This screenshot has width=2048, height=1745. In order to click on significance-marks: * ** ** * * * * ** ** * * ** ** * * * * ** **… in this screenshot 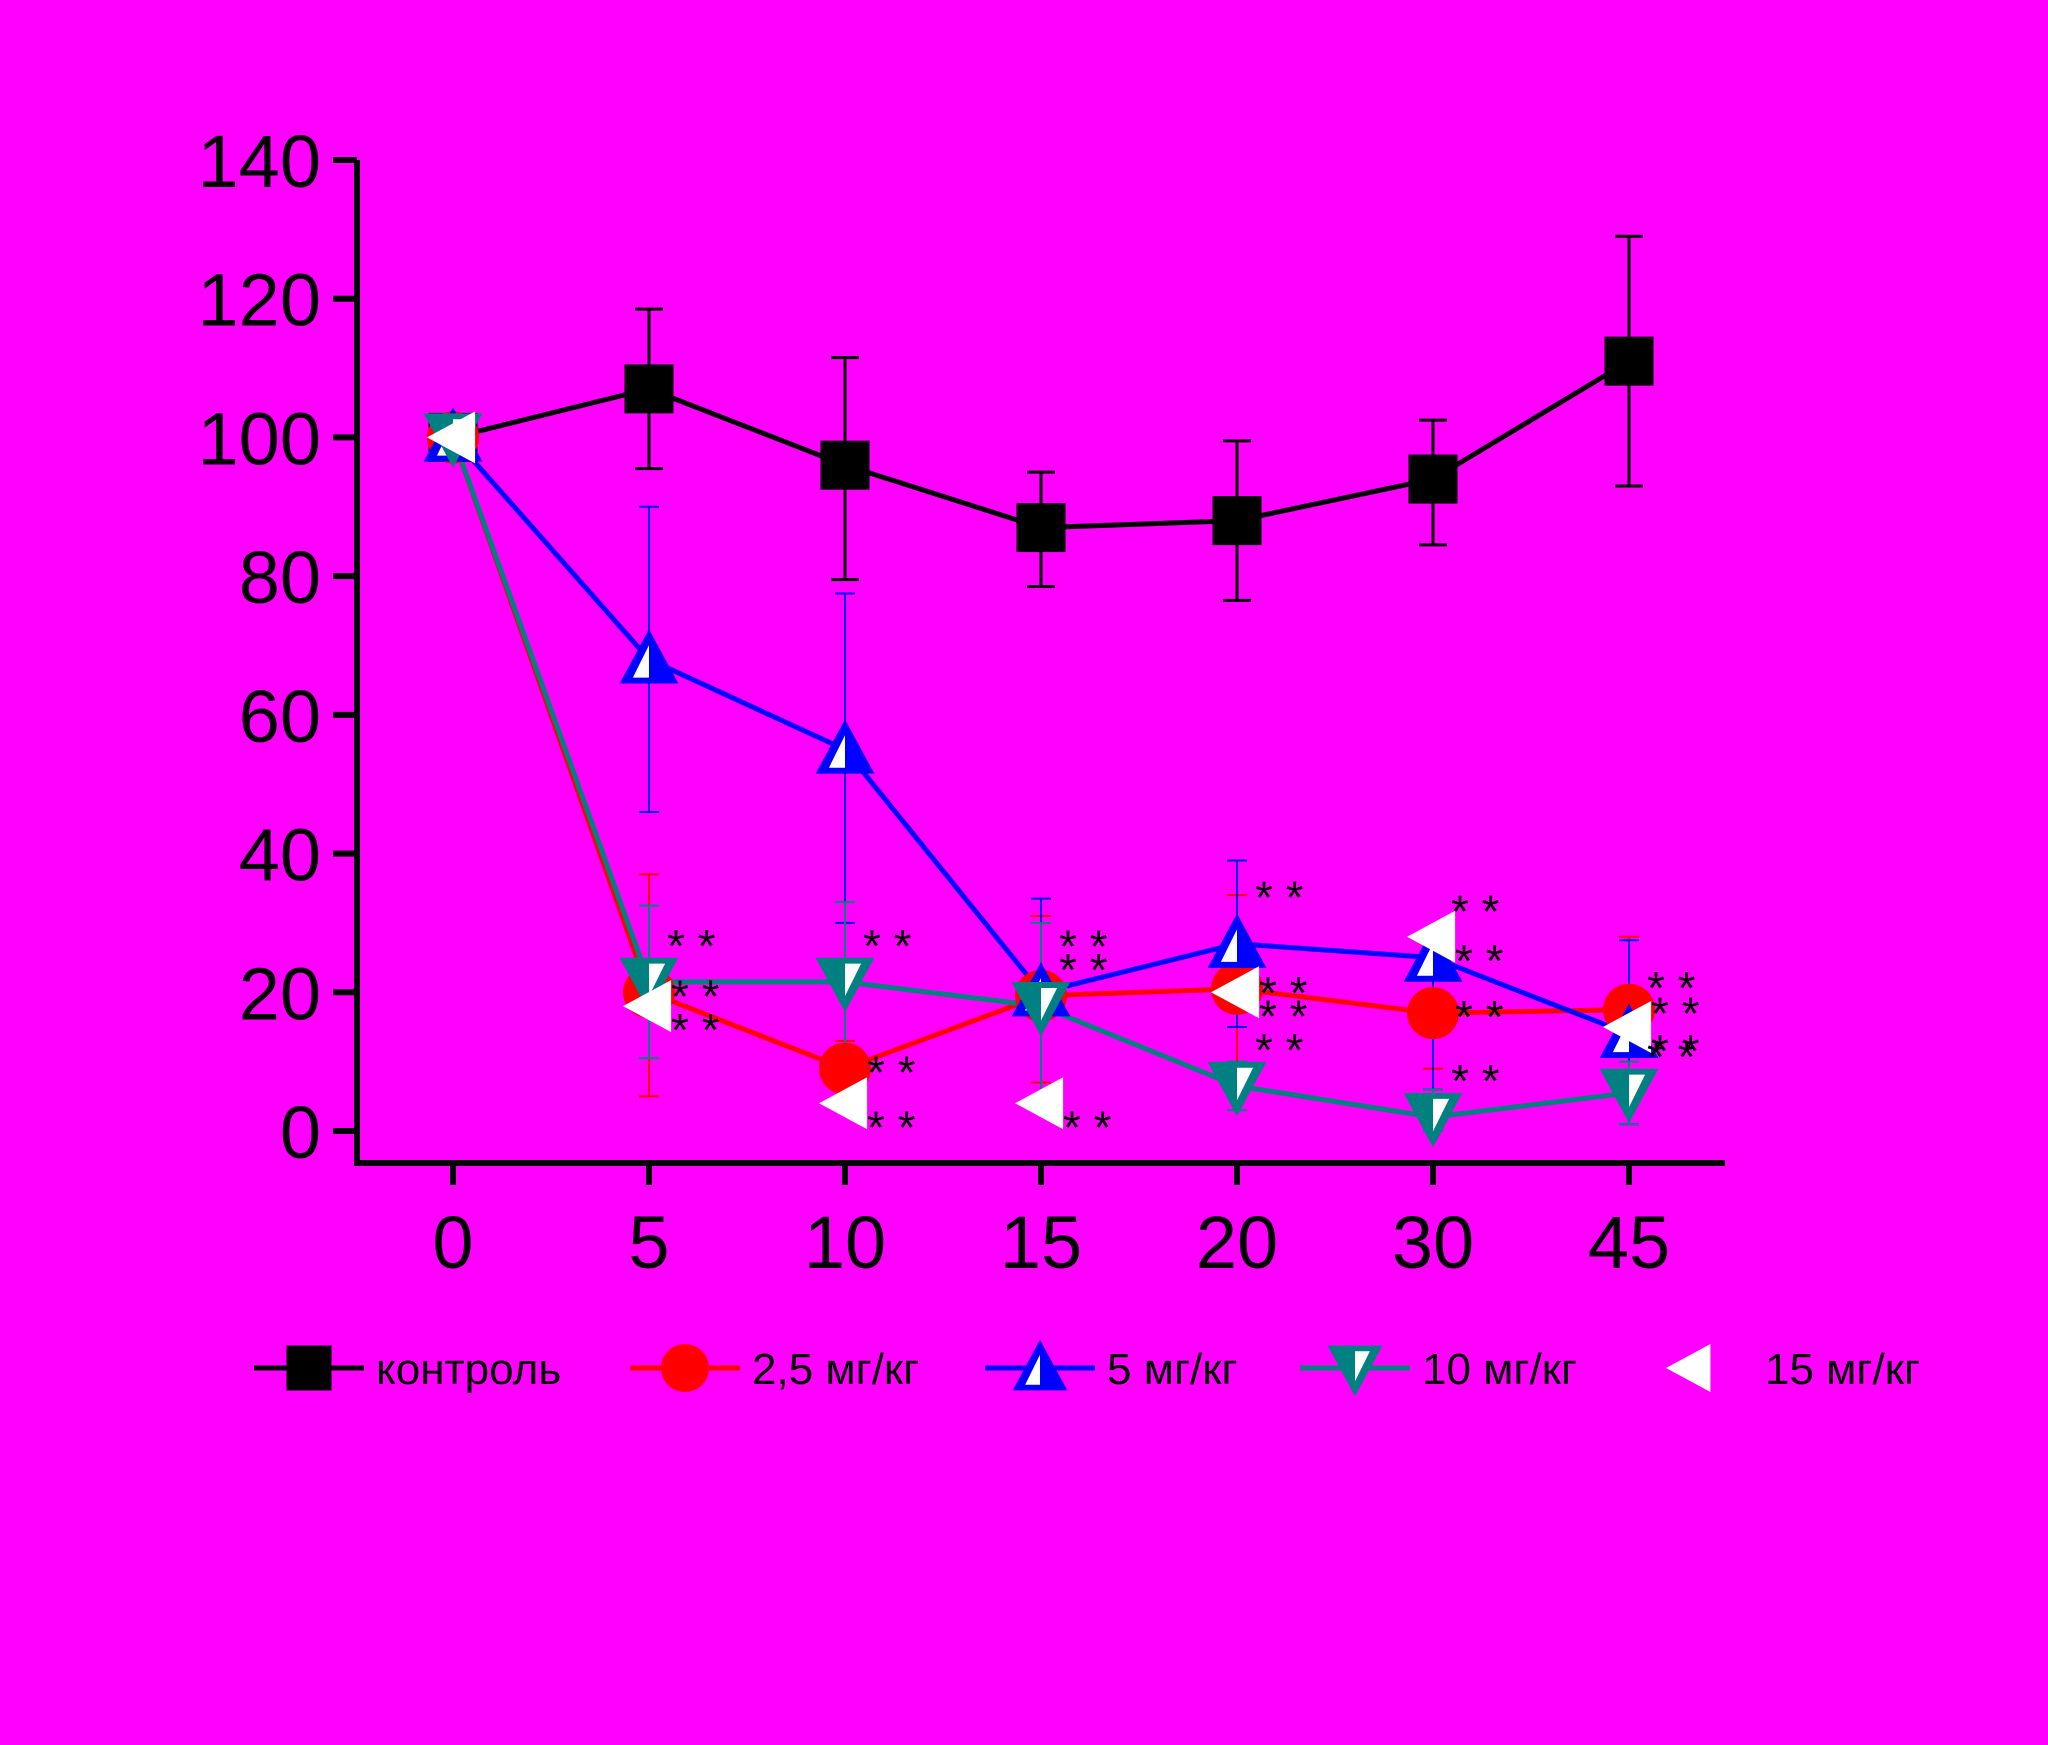, I will do `click(1183, 1013)`.